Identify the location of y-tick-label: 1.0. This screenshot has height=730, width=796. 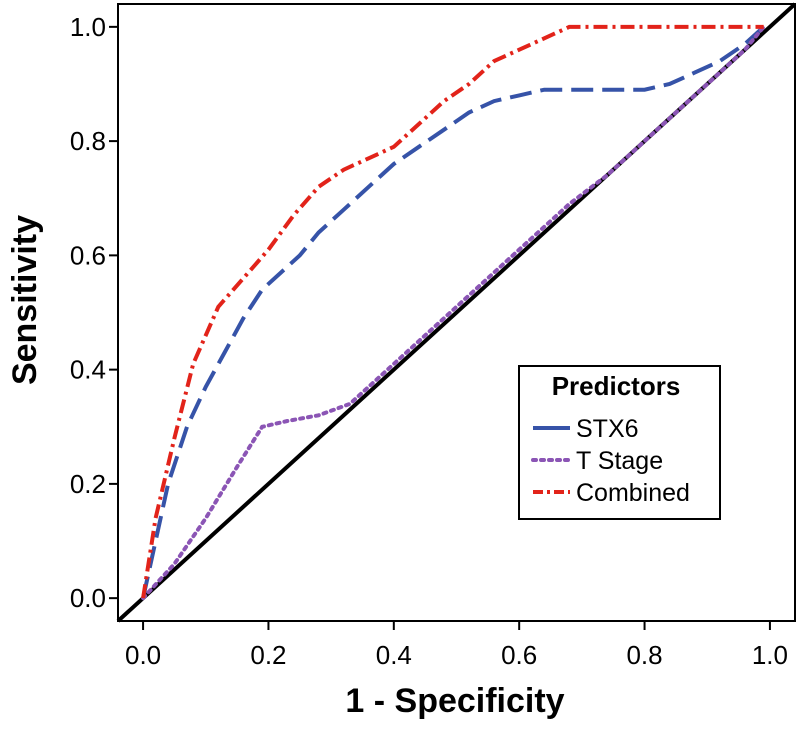
(88, 27).